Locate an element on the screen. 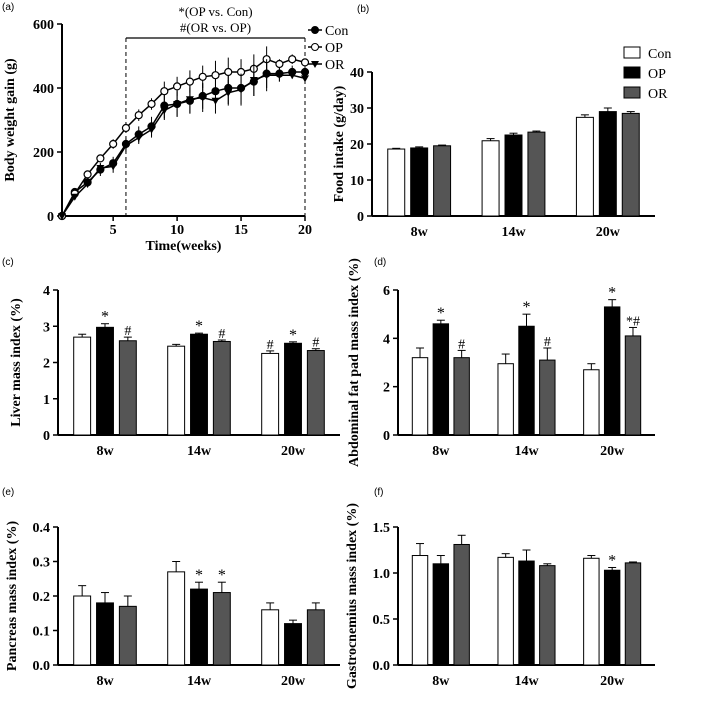  y-tick-label: 0.0 is located at coordinates (382, 666).